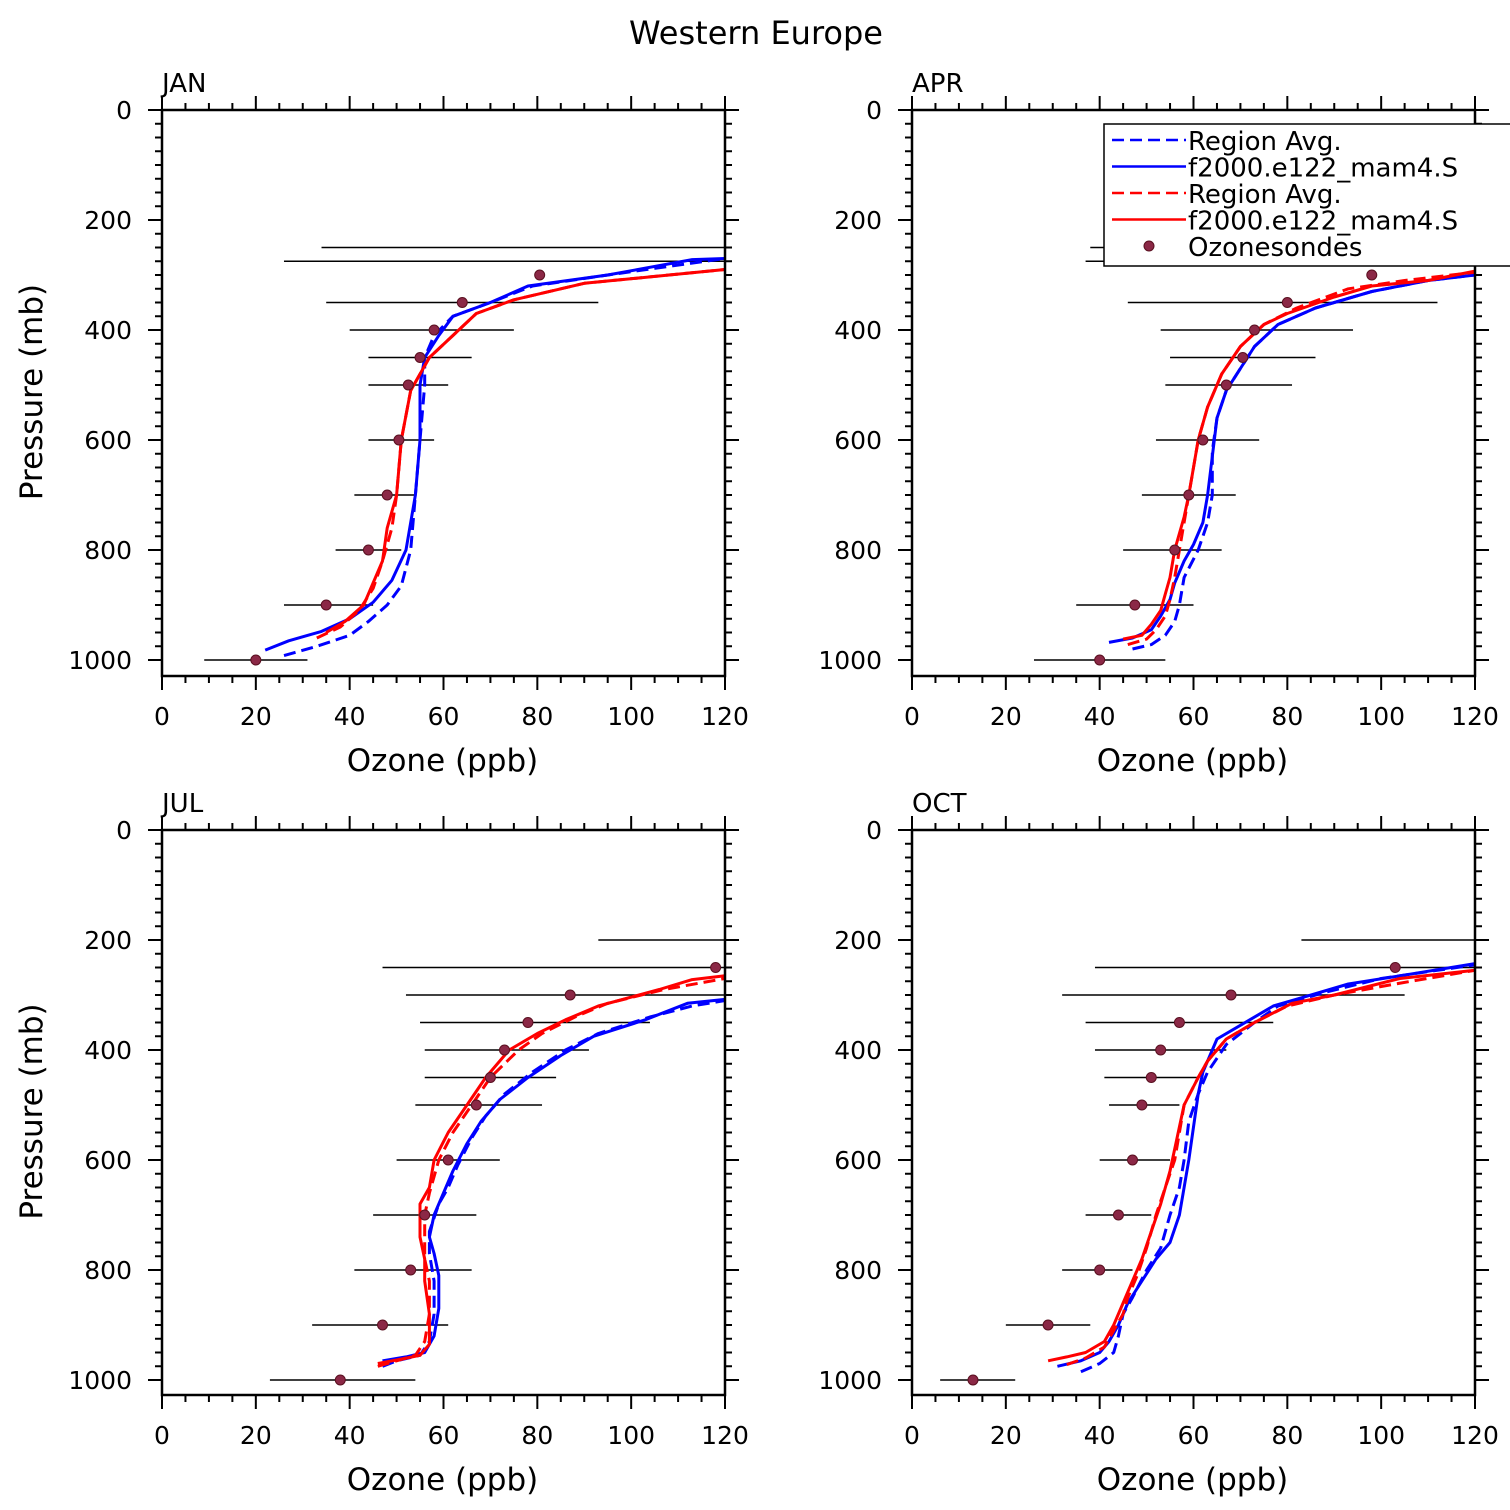 The height and width of the screenshot is (1510, 1510). Describe the element at coordinates (32, 392) in the screenshot. I see `y-axis-label: Pressure (mb)` at that location.